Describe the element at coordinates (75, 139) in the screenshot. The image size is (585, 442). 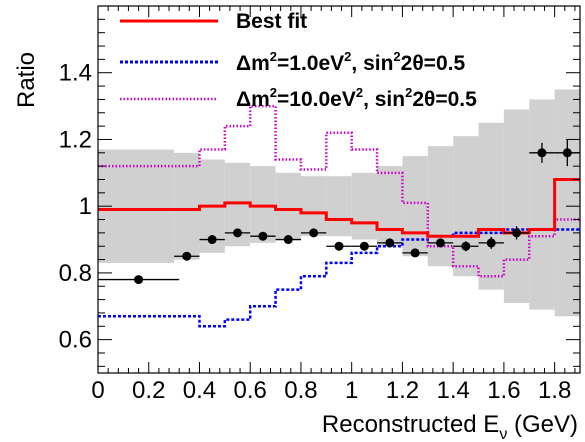
I see `y-tick-label: 1.2` at that location.